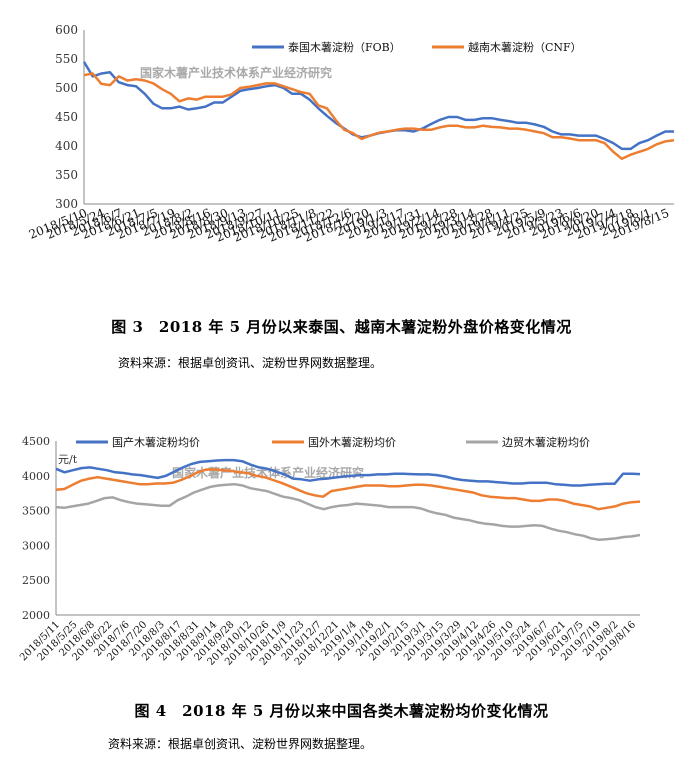  What do you see at coordinates (36, 476) in the screenshot?
I see `y-tick-label: 4000` at bounding box center [36, 476].